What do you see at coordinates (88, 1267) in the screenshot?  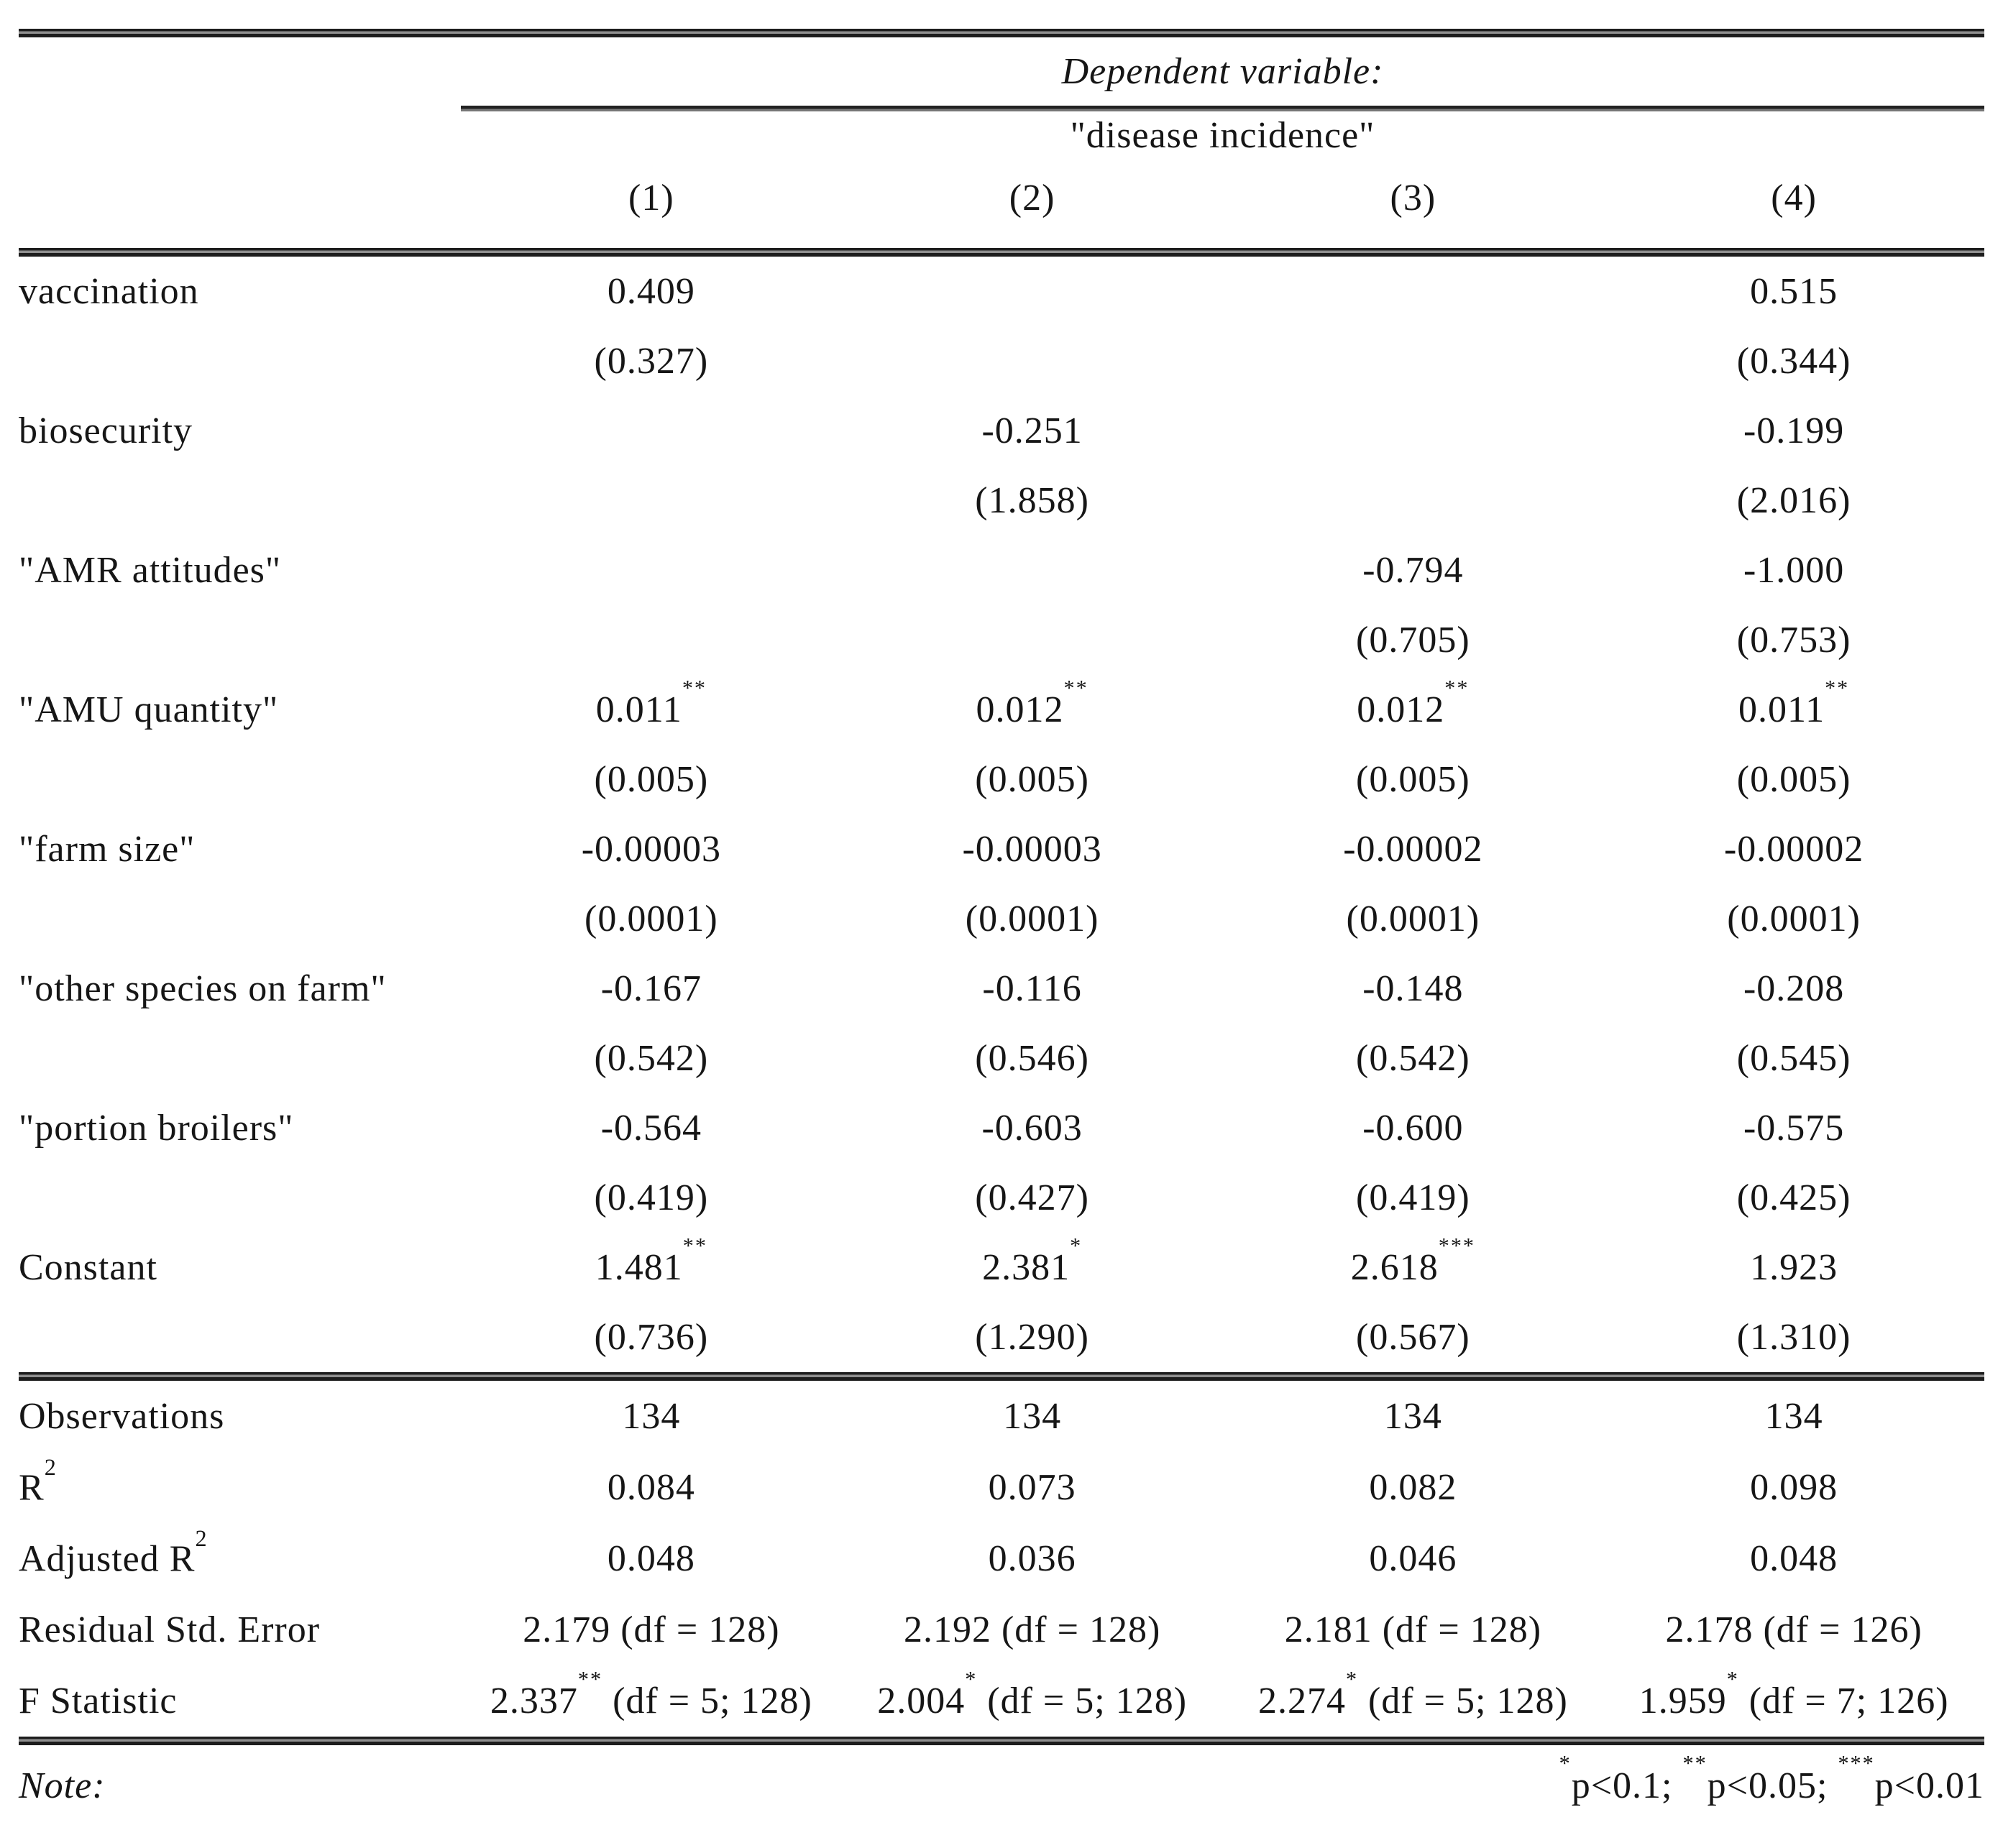 I see `variable-label: Constant` at bounding box center [88, 1267].